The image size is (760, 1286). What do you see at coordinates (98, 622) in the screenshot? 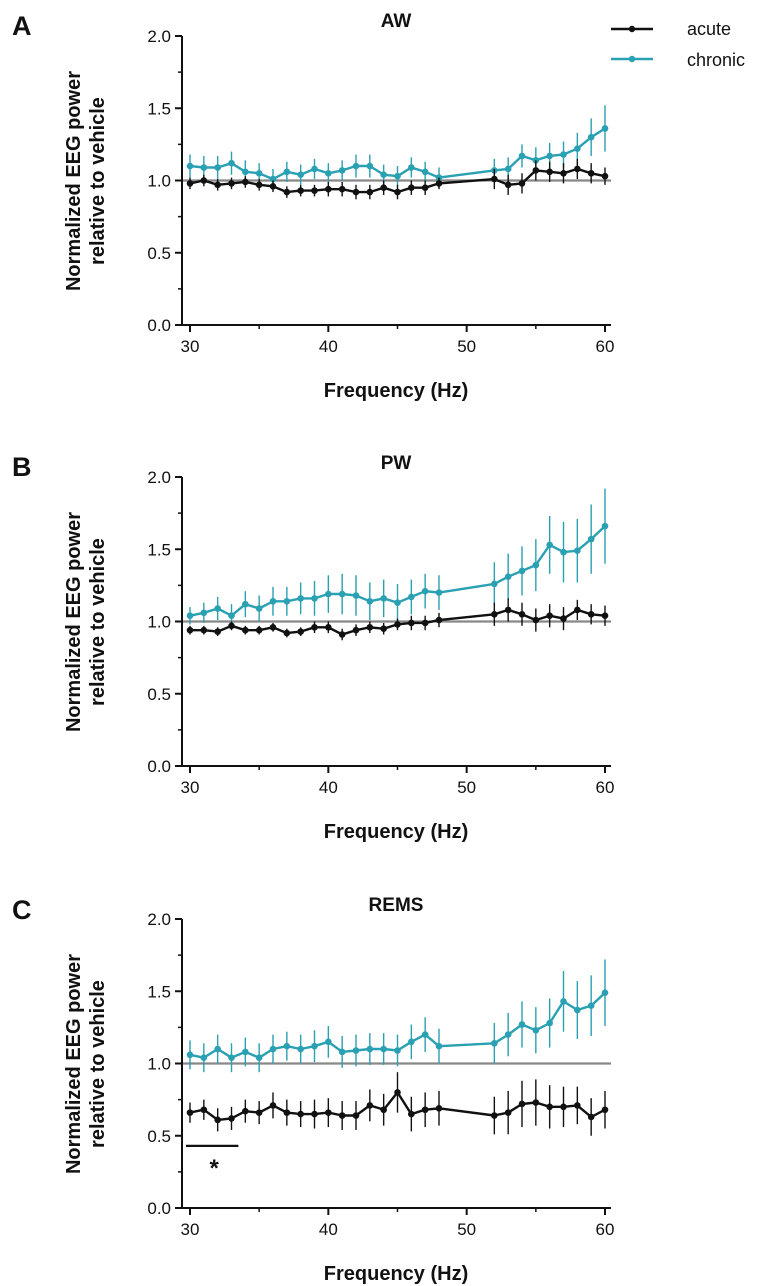
I see `y-axis-label-line-2: relative to vehicle` at bounding box center [98, 622].